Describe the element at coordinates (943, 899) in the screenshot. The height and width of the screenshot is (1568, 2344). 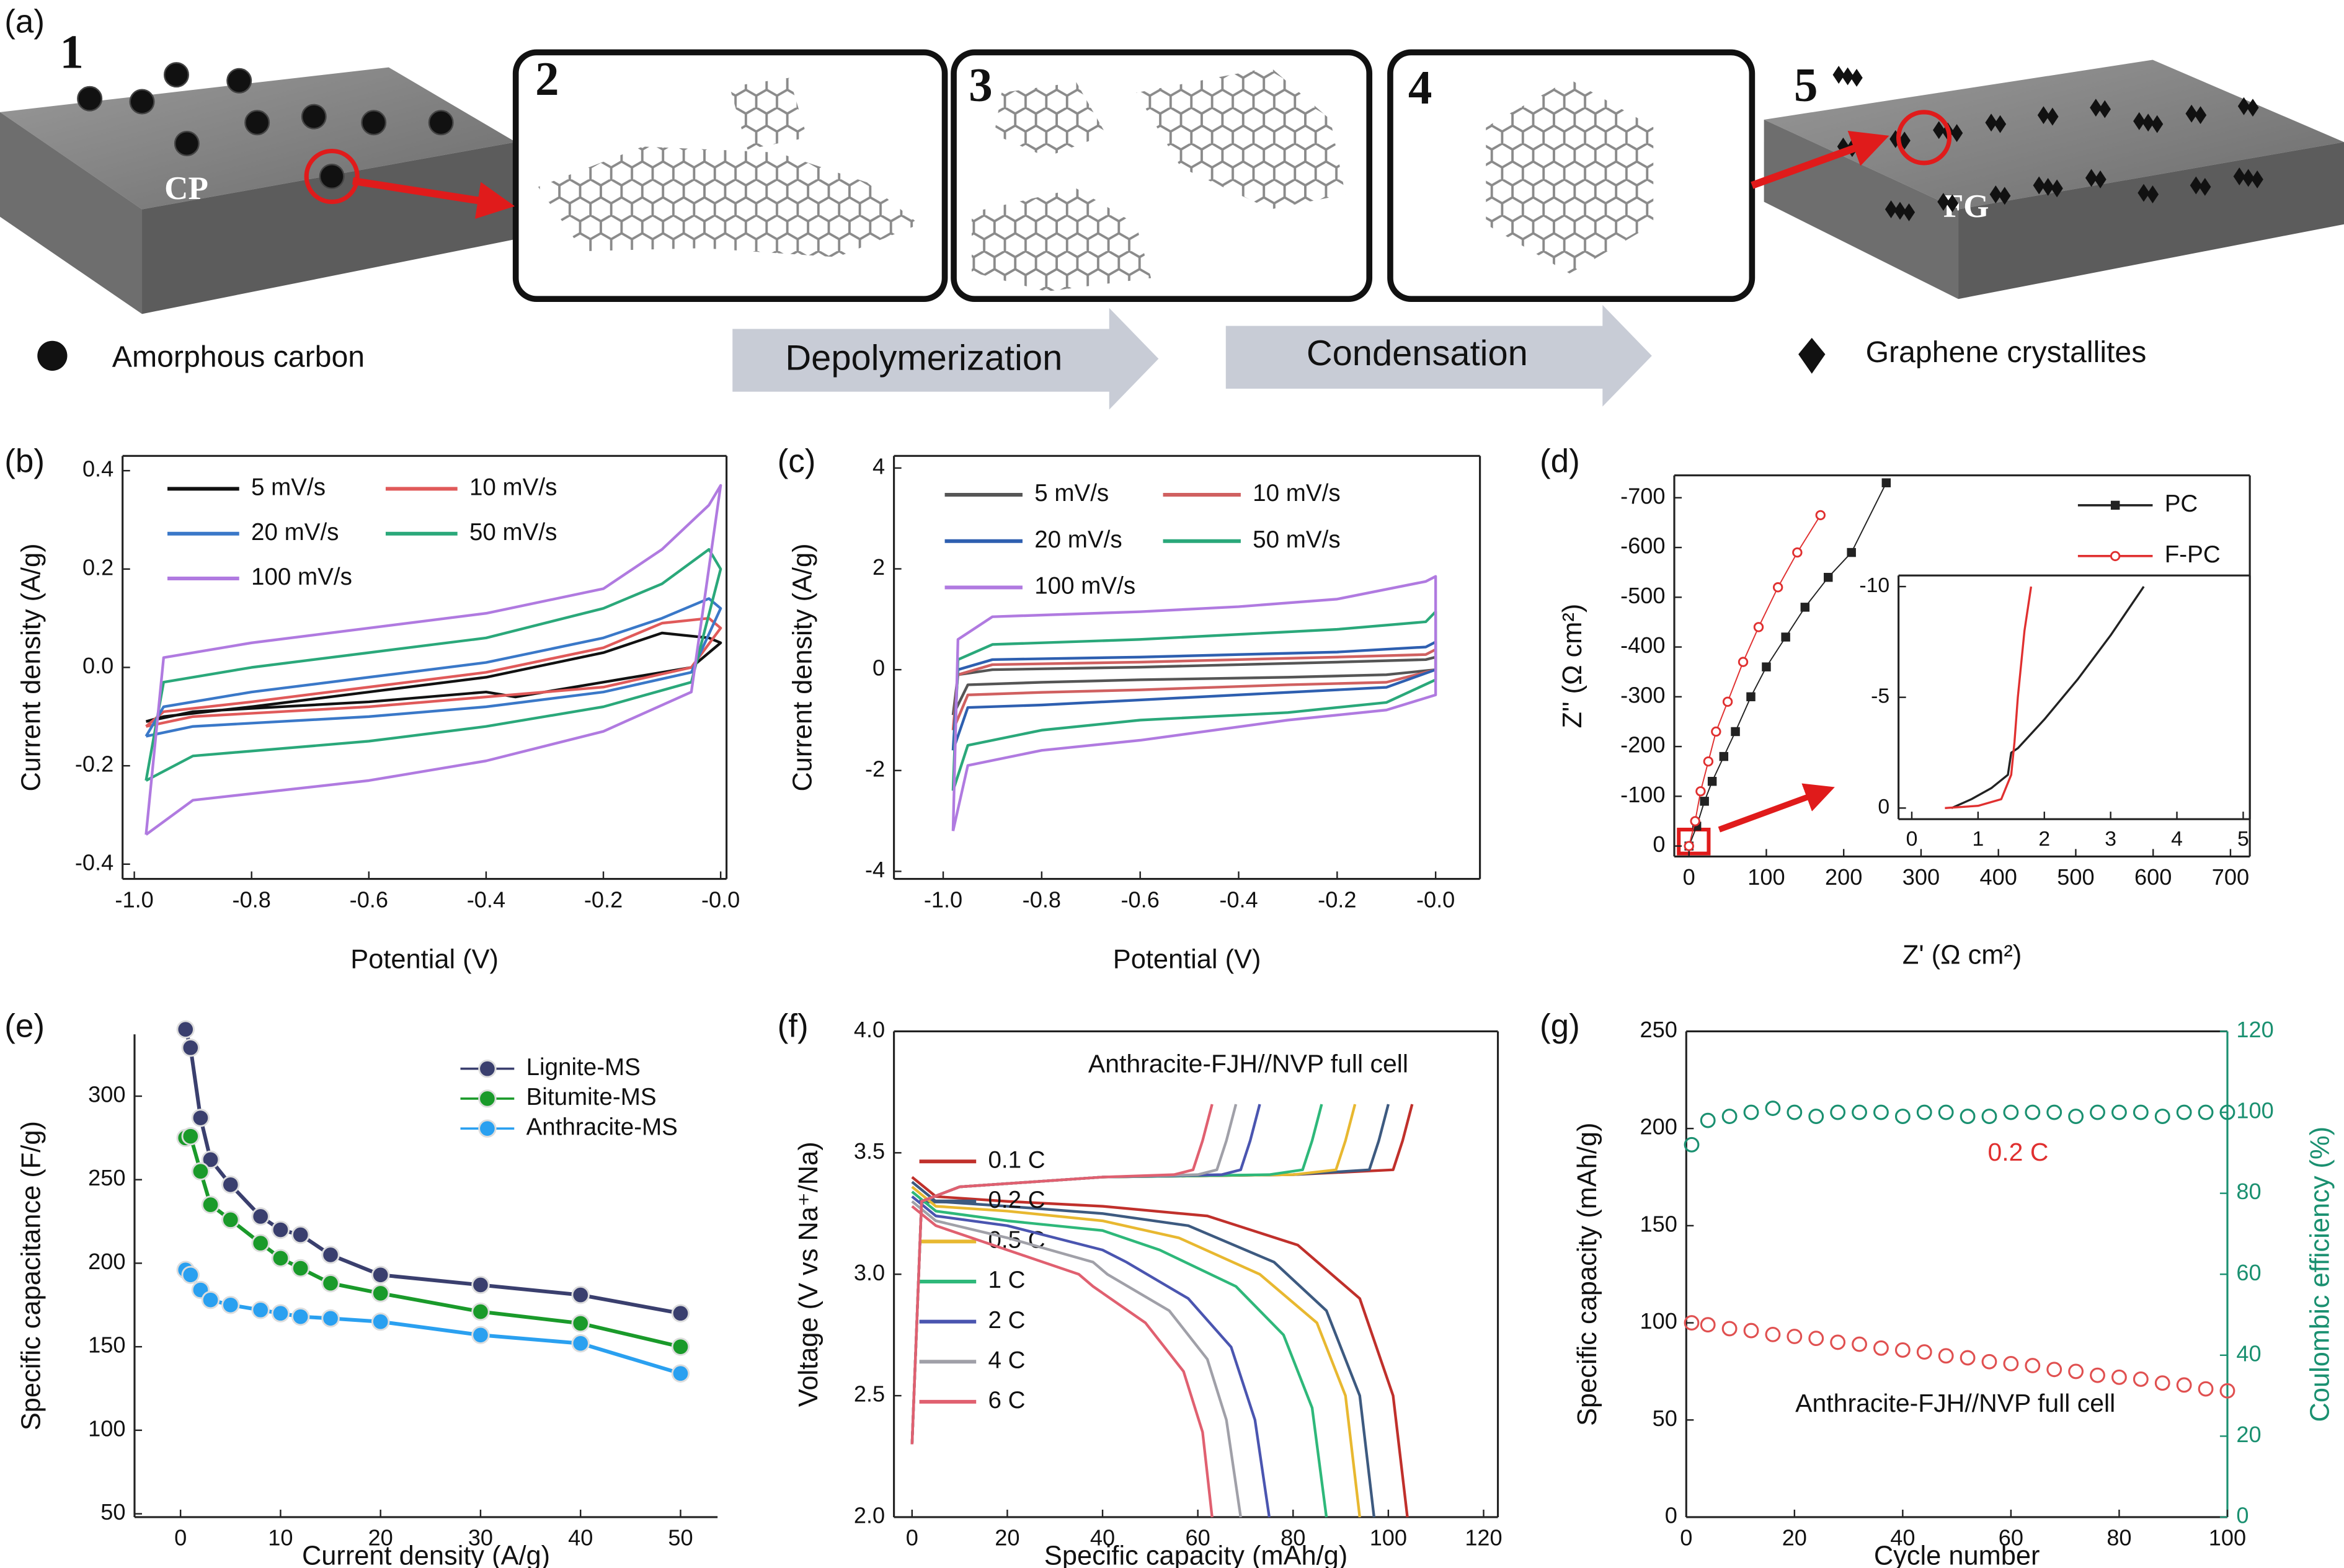
I see `x-tick-label: -1.0` at that location.